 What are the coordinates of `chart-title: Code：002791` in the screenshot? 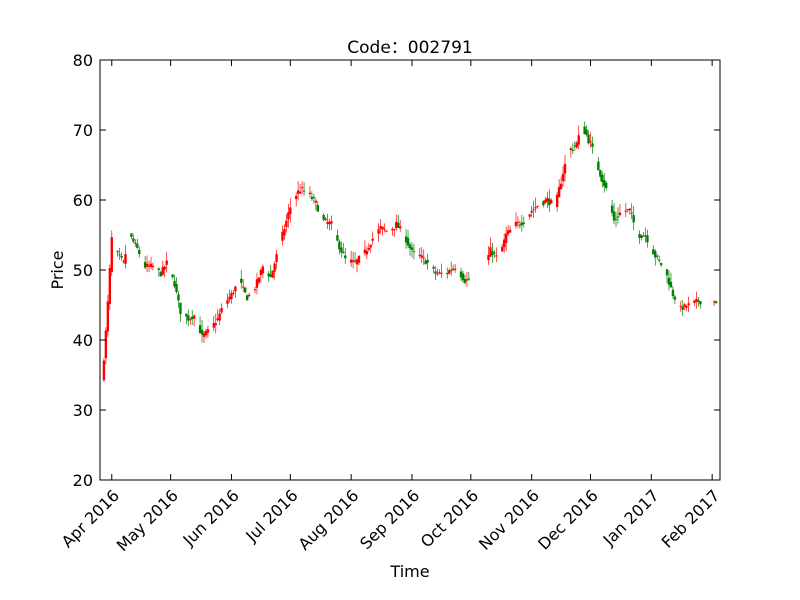 It's located at (409, 48).